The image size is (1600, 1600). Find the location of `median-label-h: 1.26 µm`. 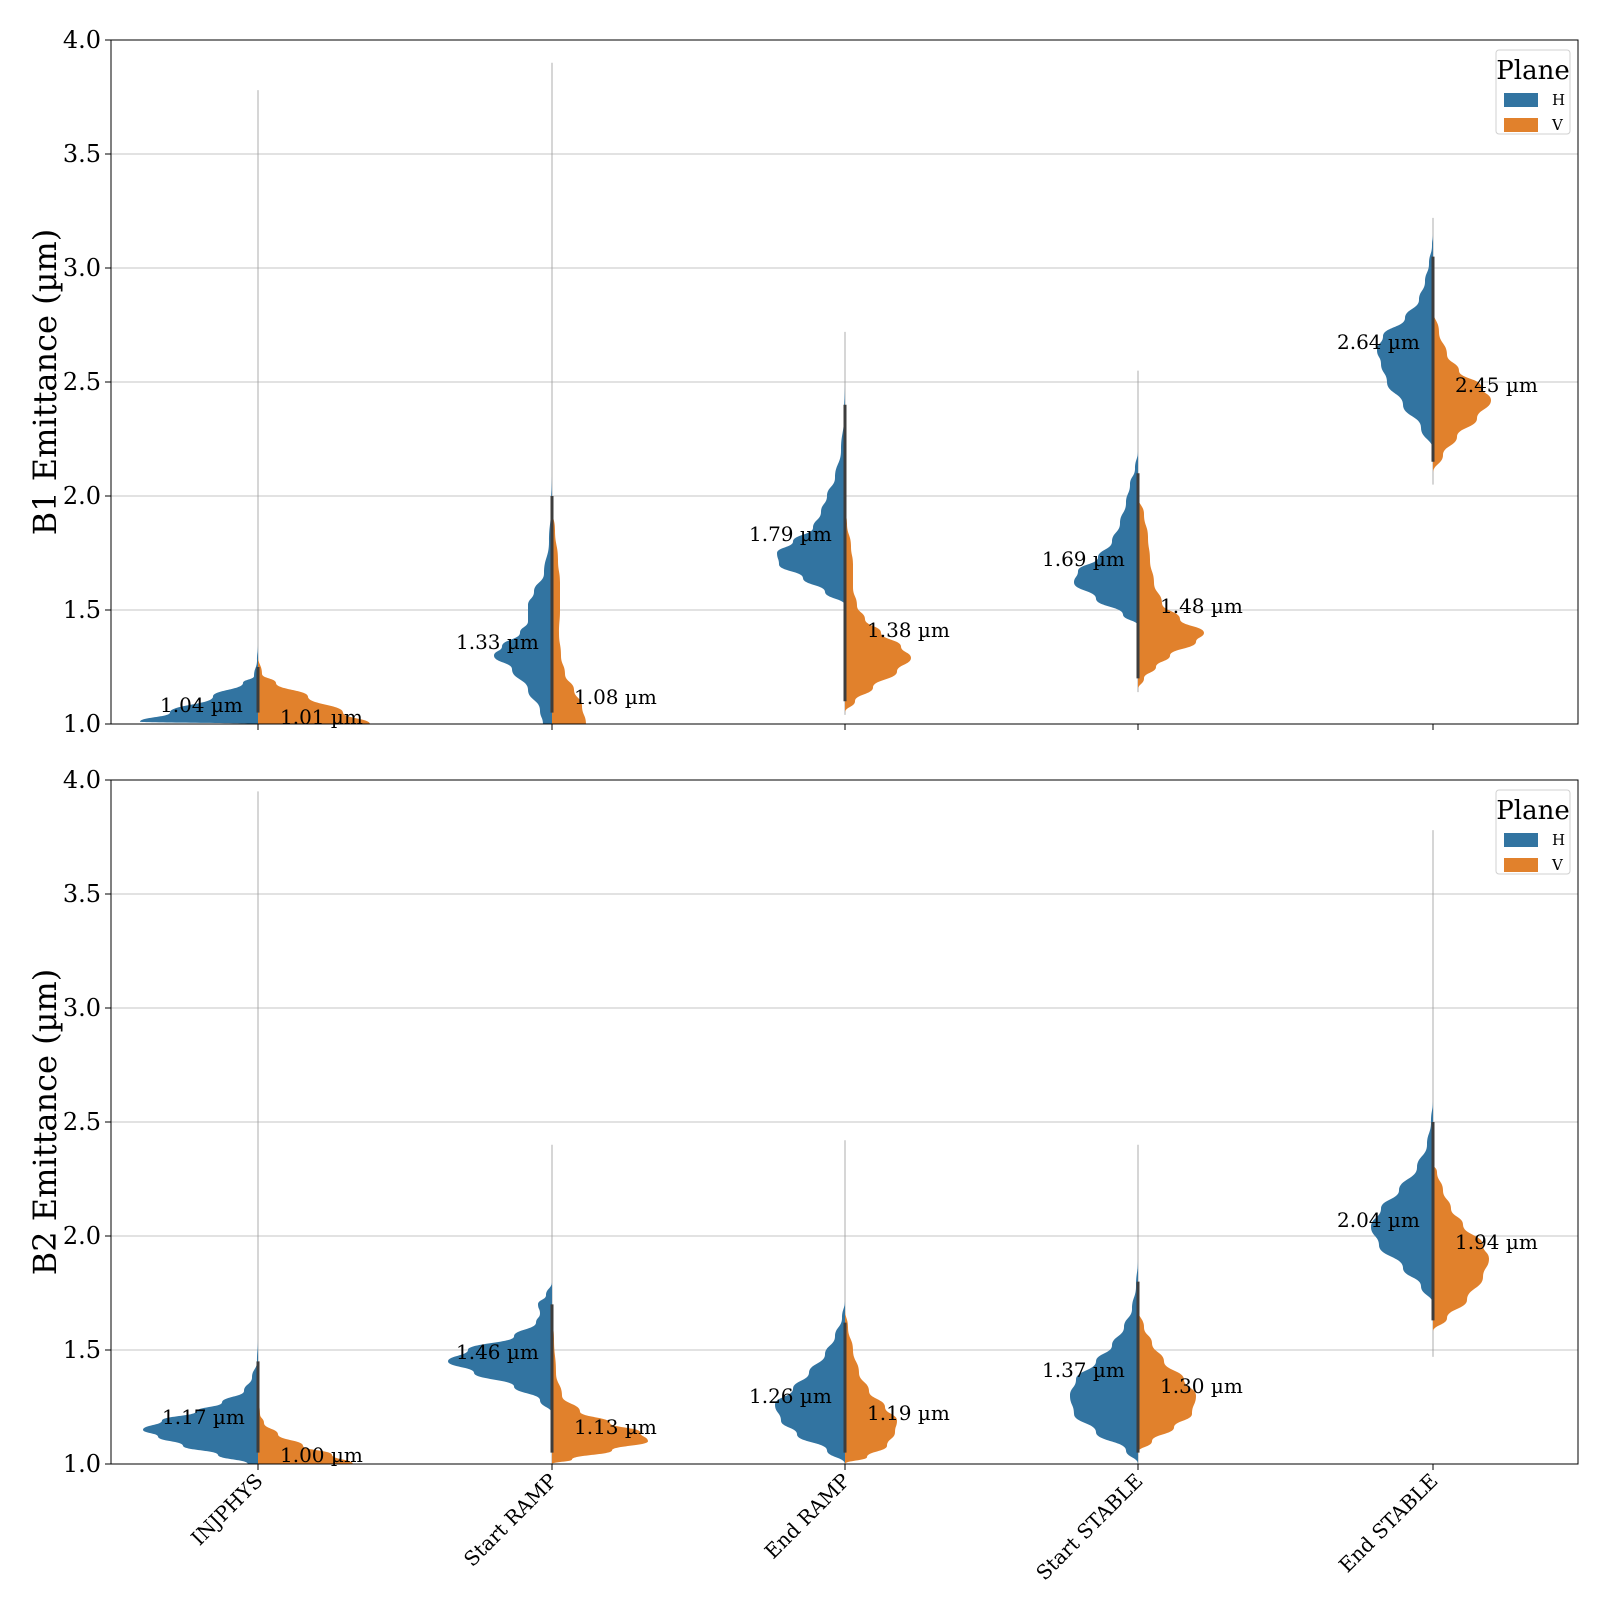

median-label-h: 1.26 µm is located at coordinates (790, 1396).